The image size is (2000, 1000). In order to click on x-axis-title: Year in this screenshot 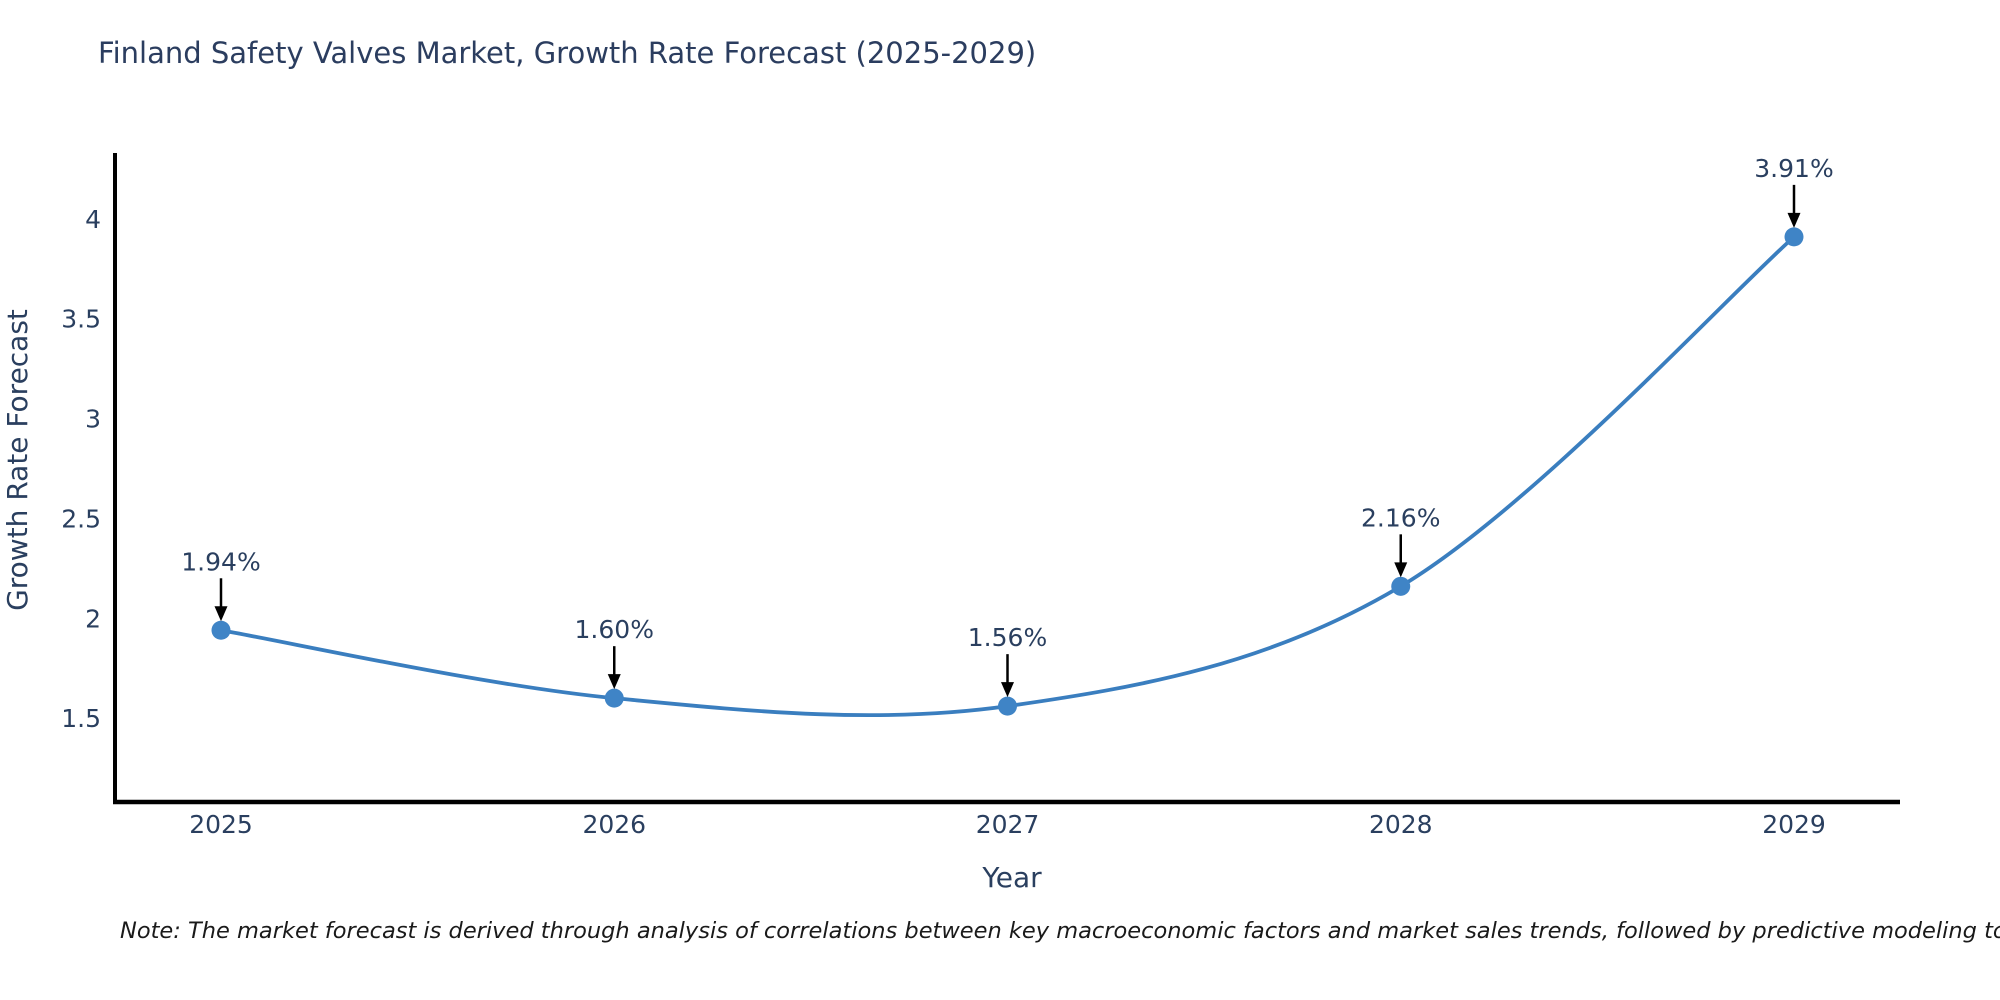, I will do `click(1011, 877)`.